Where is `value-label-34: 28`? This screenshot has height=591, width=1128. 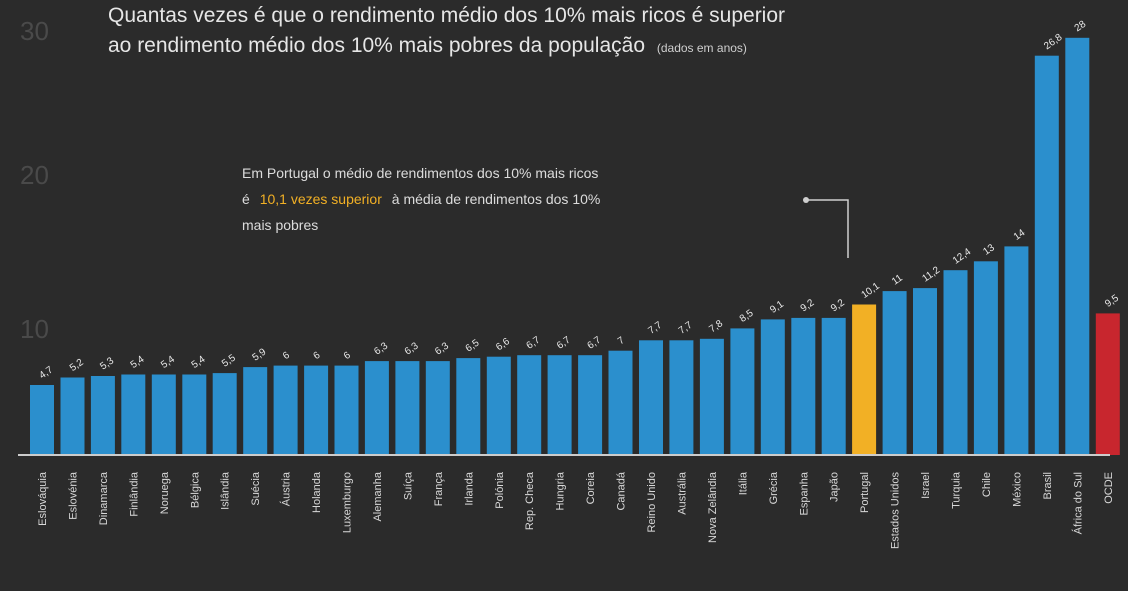
value-label-34: 28 is located at coordinates (1081, 27).